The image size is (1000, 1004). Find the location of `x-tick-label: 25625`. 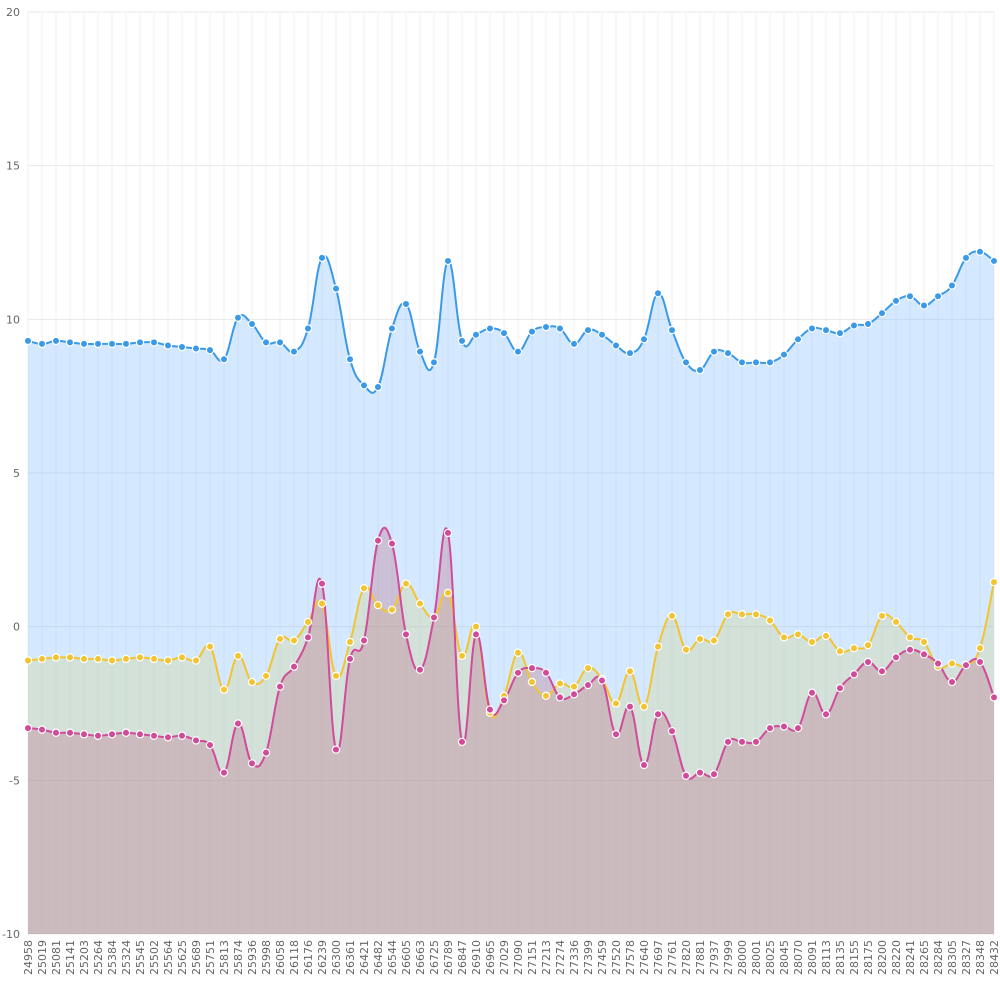

x-tick-label: 25625 is located at coordinates (182, 957).